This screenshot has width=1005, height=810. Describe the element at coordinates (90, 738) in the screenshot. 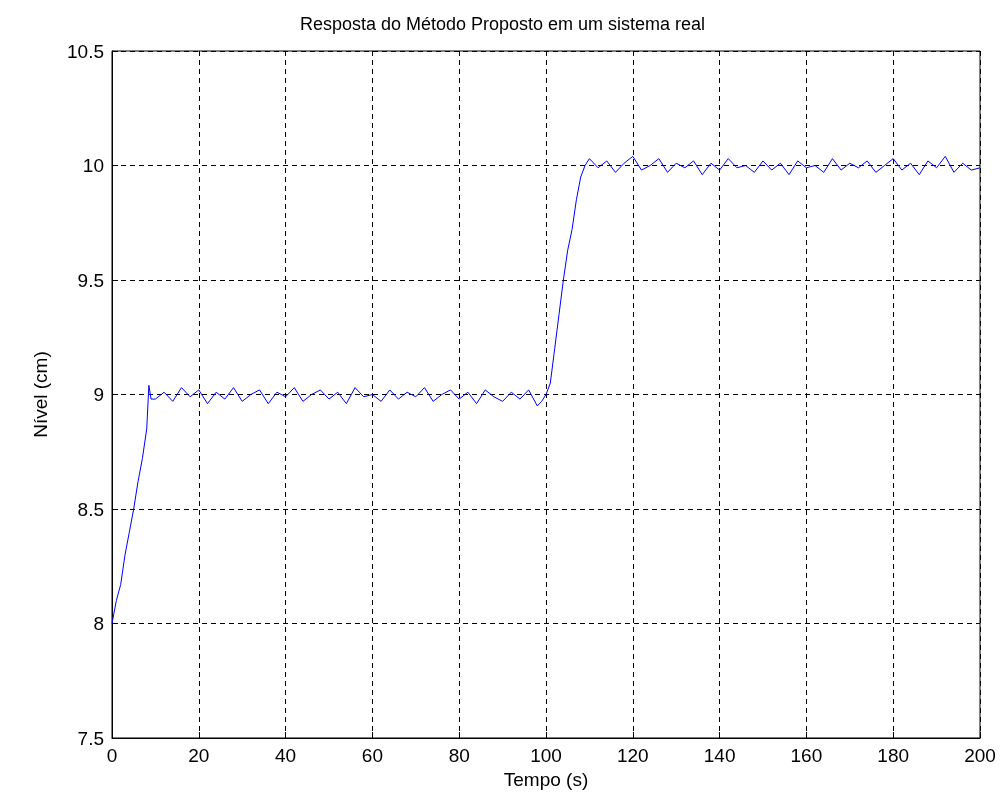

I see `y-tick-label: 7.5` at that location.